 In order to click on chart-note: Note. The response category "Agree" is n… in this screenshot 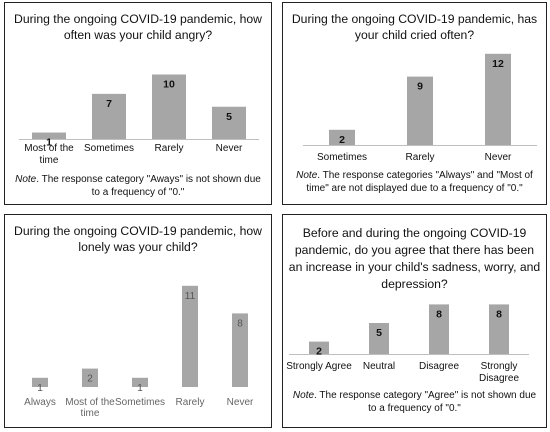, I will do `click(414, 402)`.